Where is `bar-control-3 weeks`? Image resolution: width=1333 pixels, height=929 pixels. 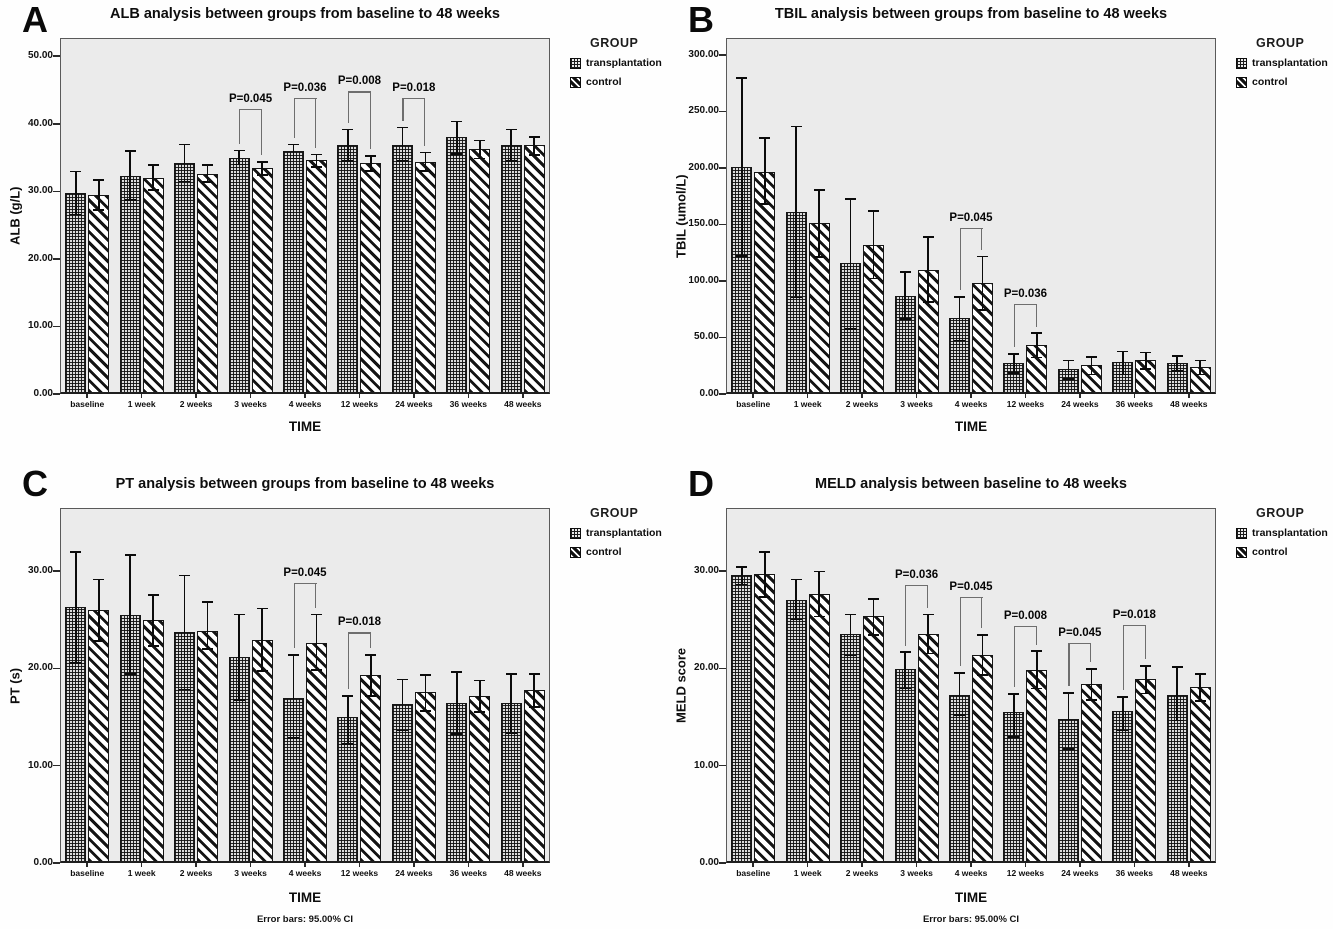 bar-control-3 weeks is located at coordinates (262, 281).